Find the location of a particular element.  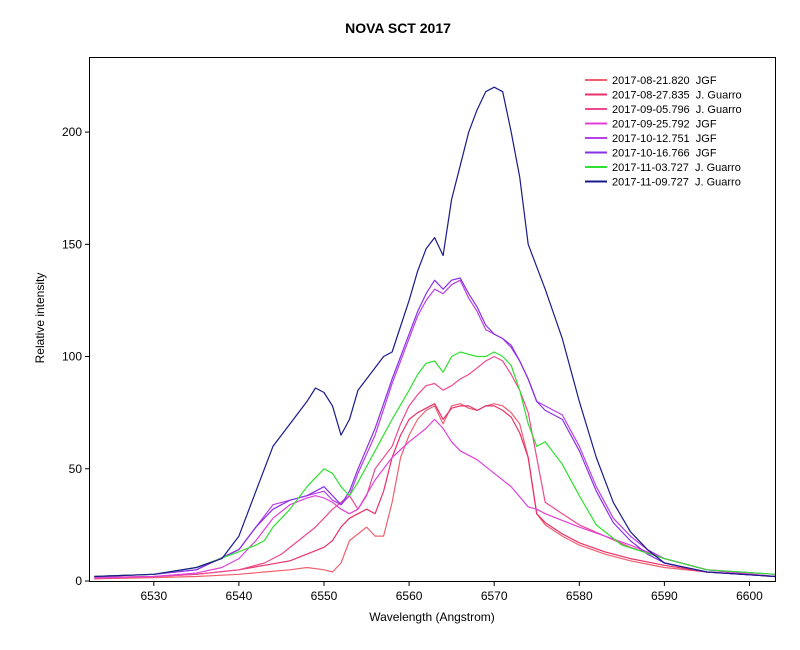

y-tick-label: 0 is located at coordinates (78, 581).